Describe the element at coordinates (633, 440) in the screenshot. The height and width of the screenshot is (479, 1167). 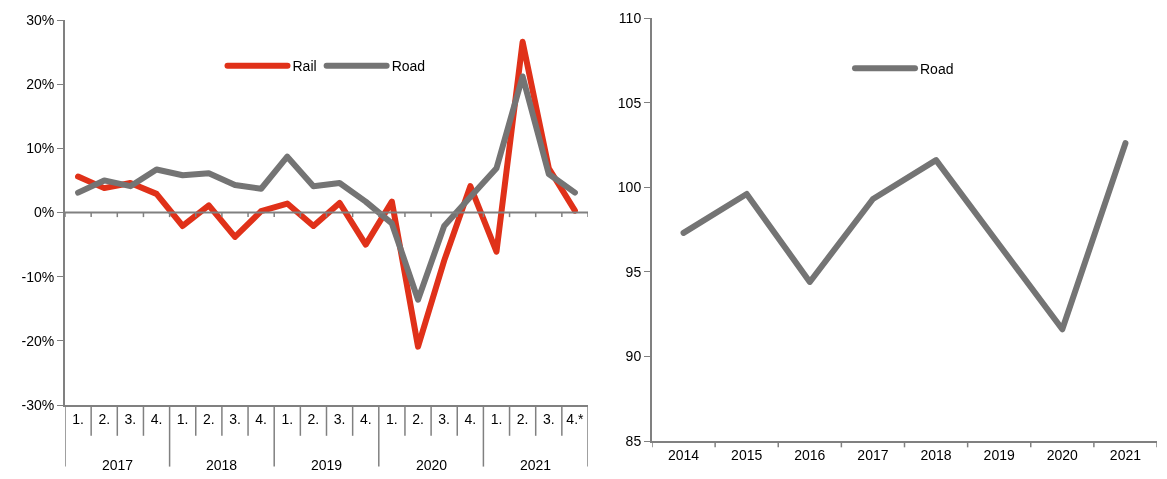
I see `y-tick-label: 85` at that location.